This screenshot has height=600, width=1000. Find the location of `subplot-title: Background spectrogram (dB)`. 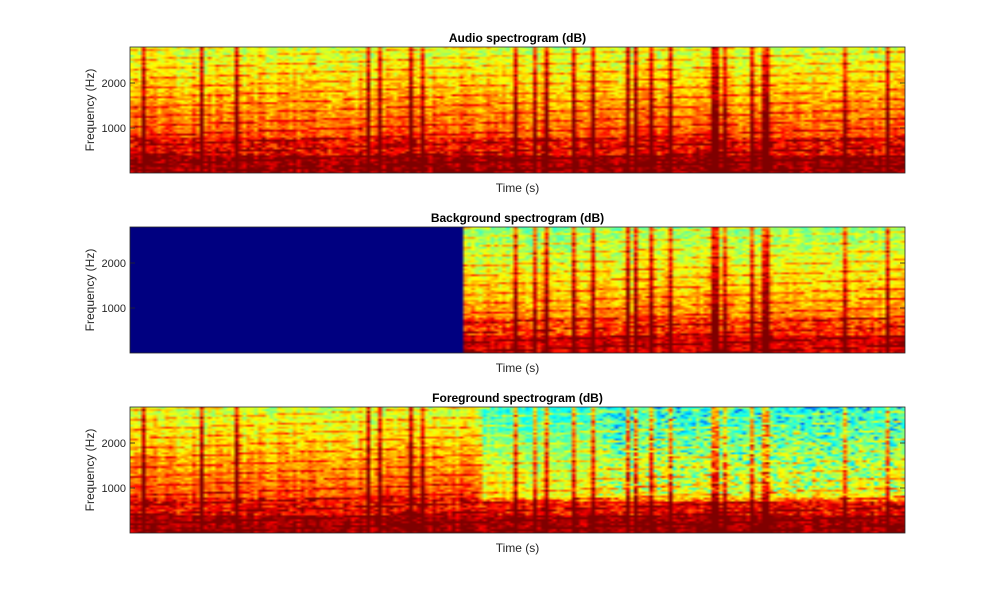

subplot-title: Background spectrogram (dB) is located at coordinates (517, 218).